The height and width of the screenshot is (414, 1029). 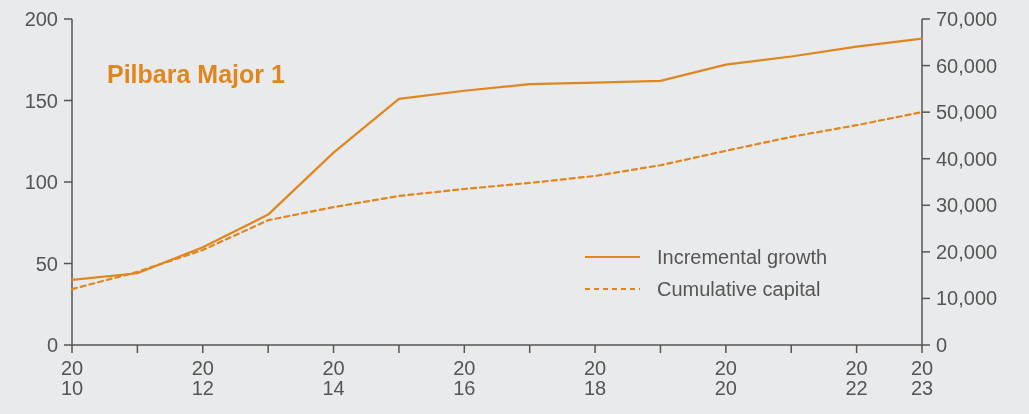 I want to click on y-tick-label: 50, so click(x=46, y=263).